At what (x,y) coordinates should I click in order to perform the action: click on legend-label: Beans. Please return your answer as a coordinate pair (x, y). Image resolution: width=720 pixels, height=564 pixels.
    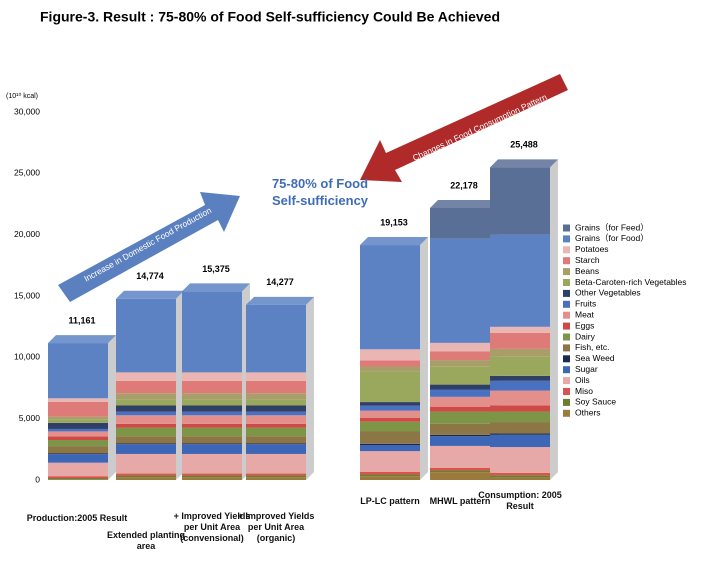
    Looking at the image, I should click on (587, 271).